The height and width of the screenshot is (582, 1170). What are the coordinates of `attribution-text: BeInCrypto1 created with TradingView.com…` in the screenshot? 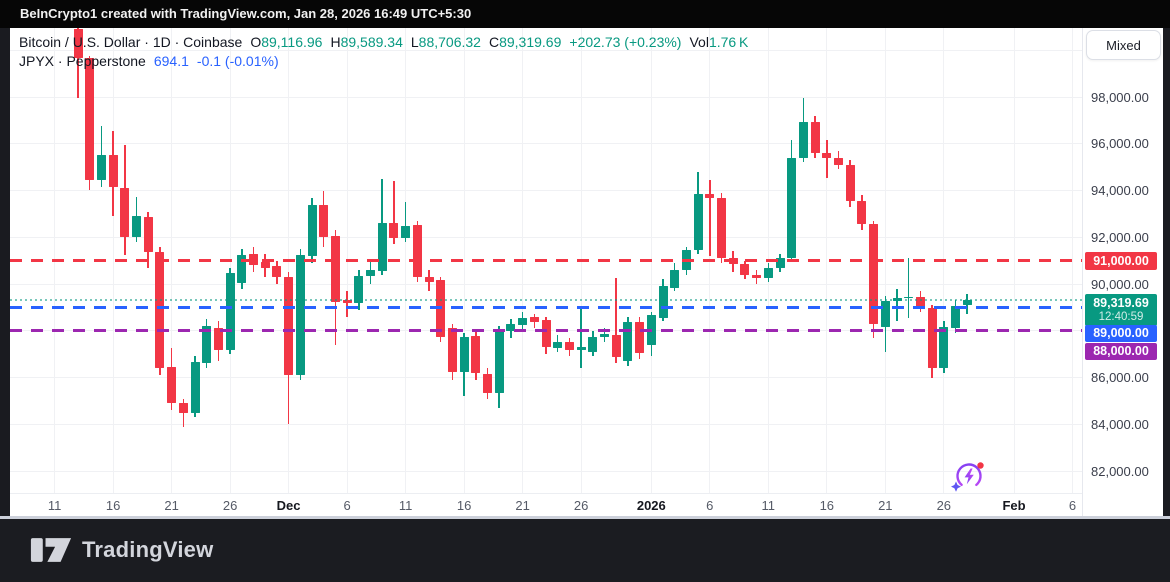 It's located at (246, 13).